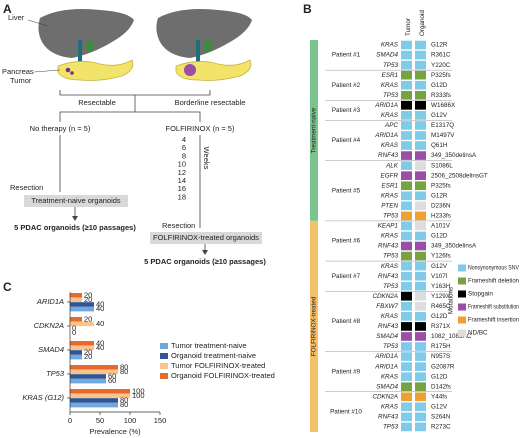  I want to click on legend-label: Organoid FOLFIRINOX-treated, so click(223, 375).